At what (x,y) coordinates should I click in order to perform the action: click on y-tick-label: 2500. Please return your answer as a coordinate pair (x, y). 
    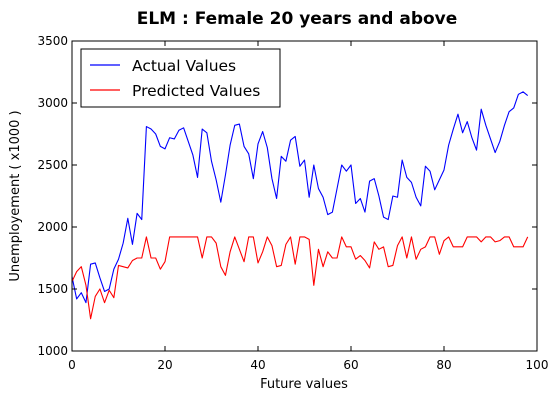
    Looking at the image, I should click on (52, 165).